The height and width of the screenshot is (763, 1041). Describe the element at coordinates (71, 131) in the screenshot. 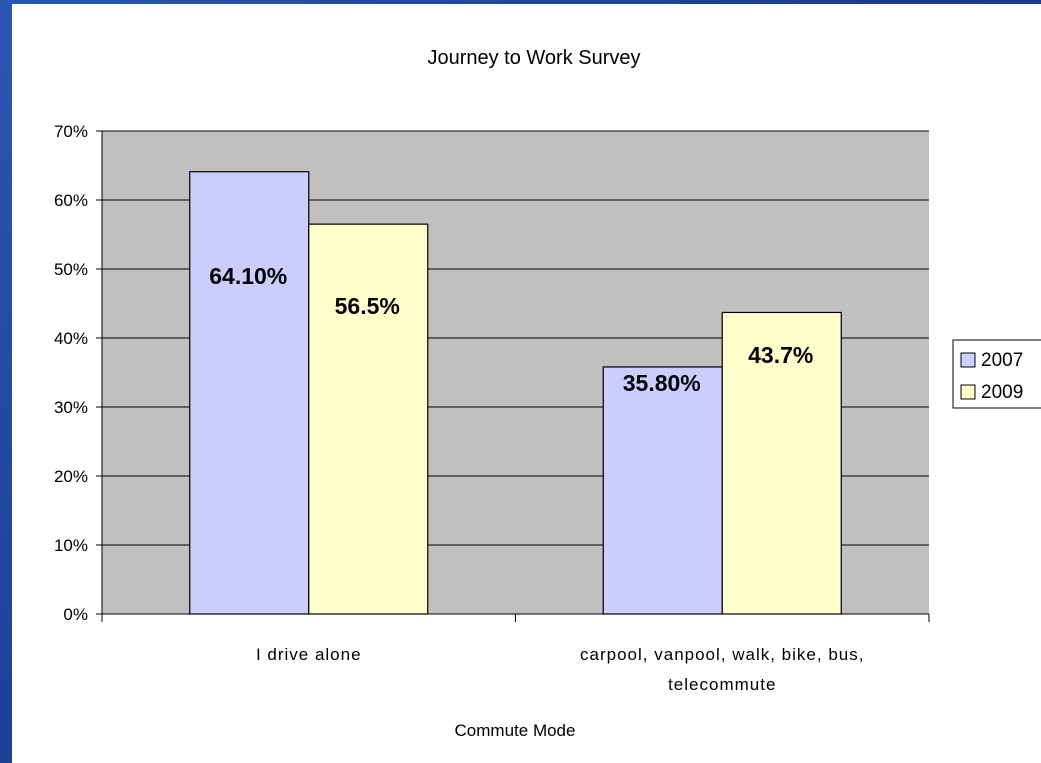

I see `y-tick-label: 70%` at that location.